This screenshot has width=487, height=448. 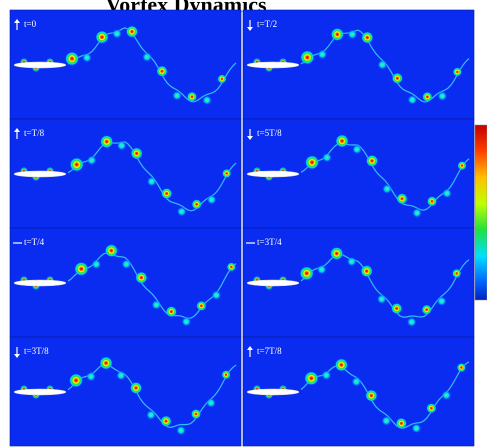 What do you see at coordinates (125, 282) in the screenshot?
I see `panel: t=T/4` at bounding box center [125, 282].